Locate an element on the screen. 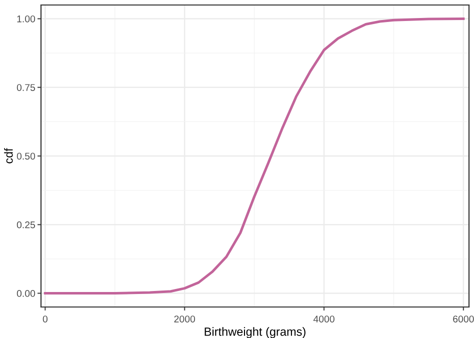 The height and width of the screenshot is (338, 474). y-tick-label: 0.75 is located at coordinates (26, 87).